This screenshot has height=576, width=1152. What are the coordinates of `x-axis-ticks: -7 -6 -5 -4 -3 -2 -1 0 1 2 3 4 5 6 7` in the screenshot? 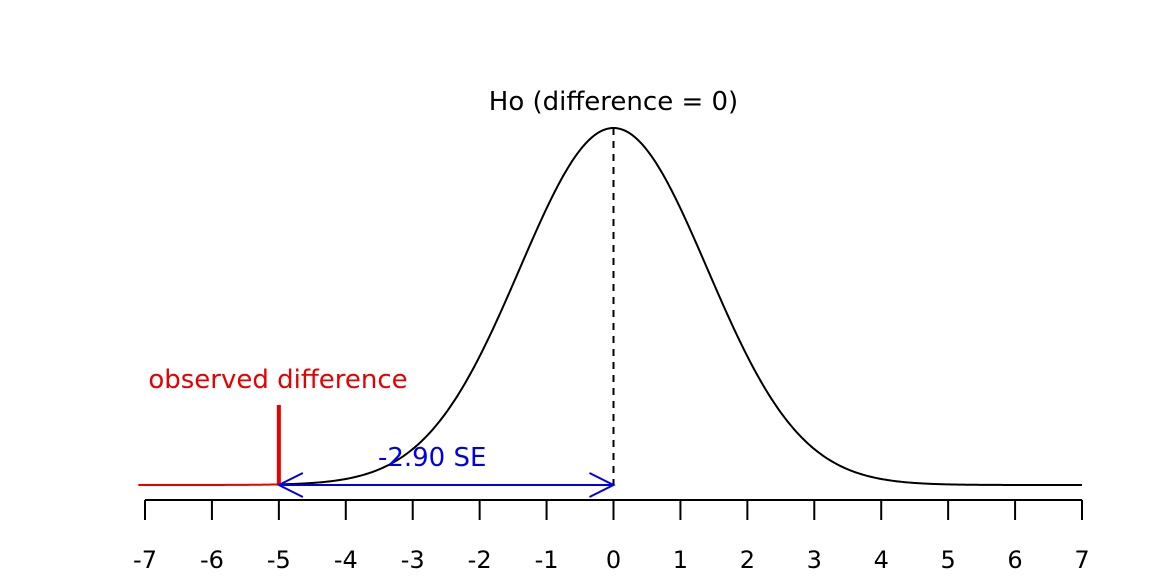 It's located at (611, 537).